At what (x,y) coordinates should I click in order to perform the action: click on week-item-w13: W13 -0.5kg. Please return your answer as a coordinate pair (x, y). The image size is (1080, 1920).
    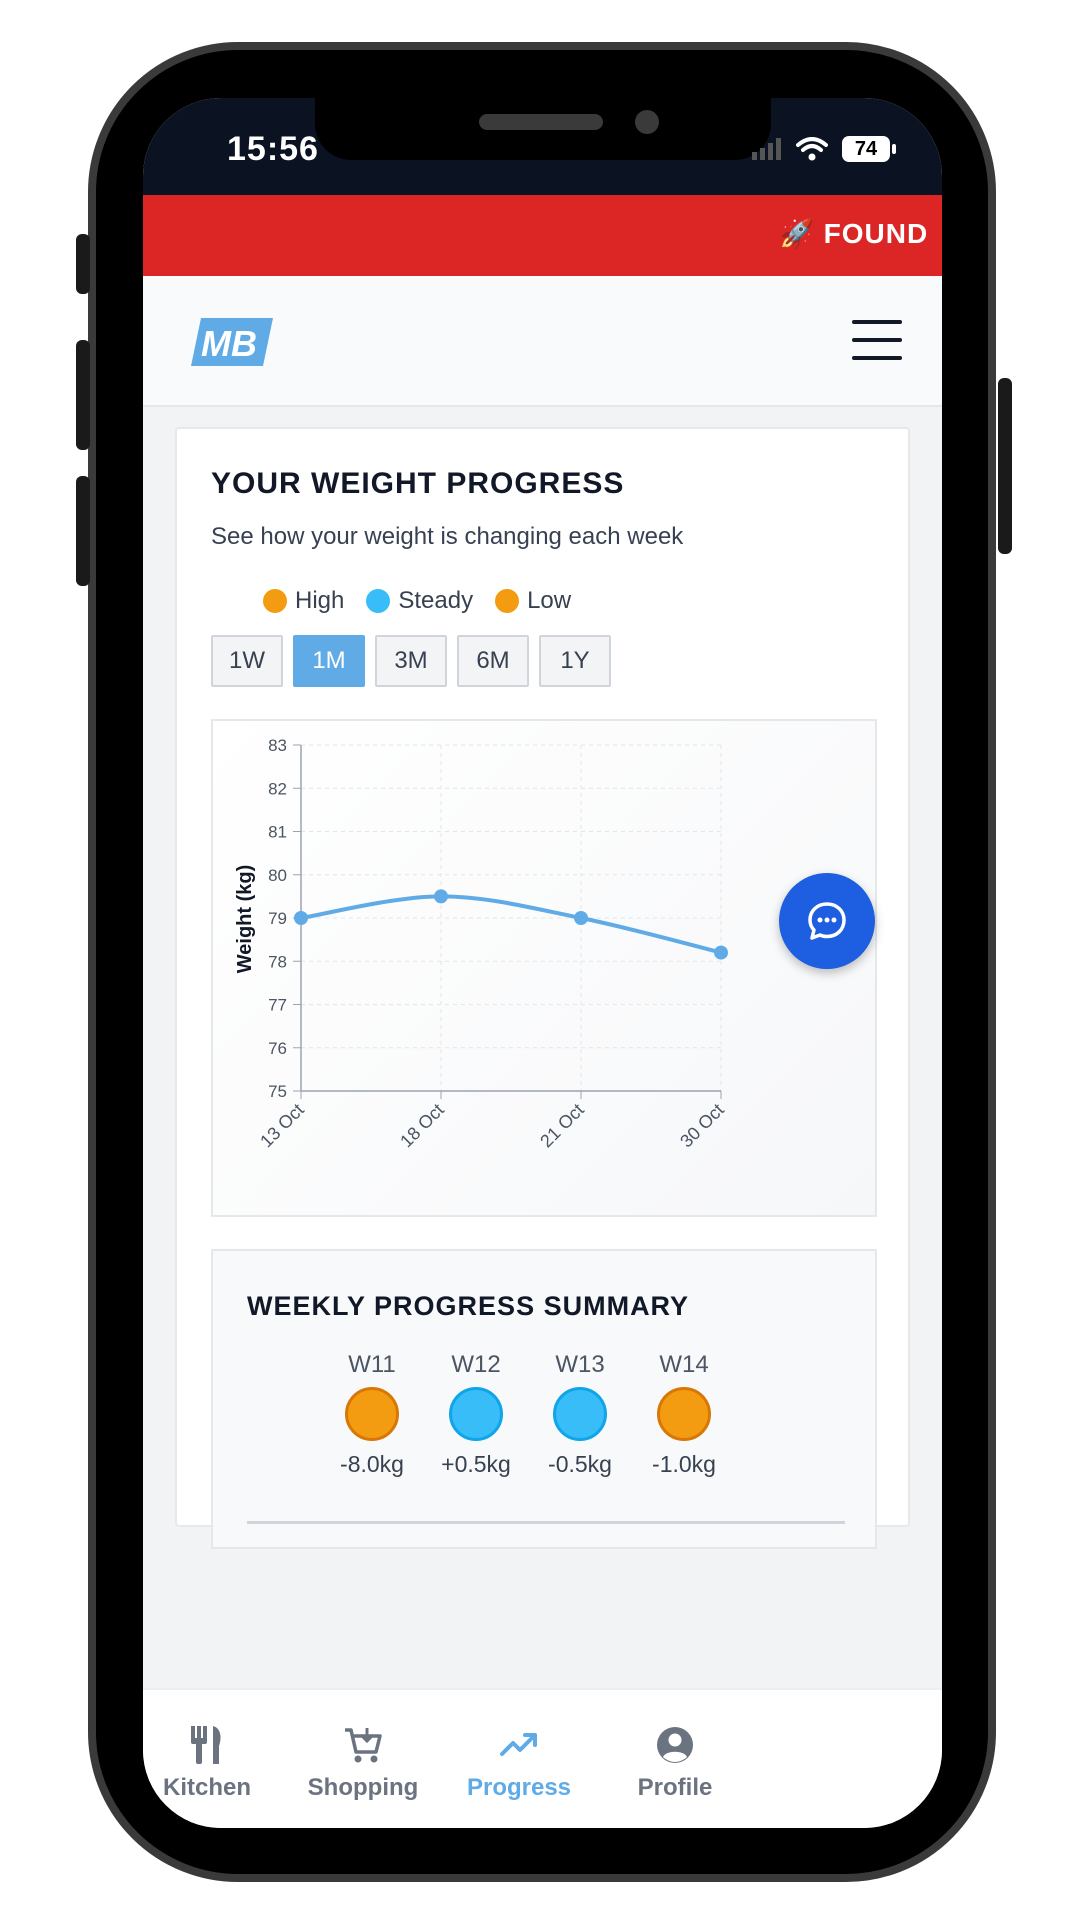
    Looking at the image, I should click on (580, 1414).